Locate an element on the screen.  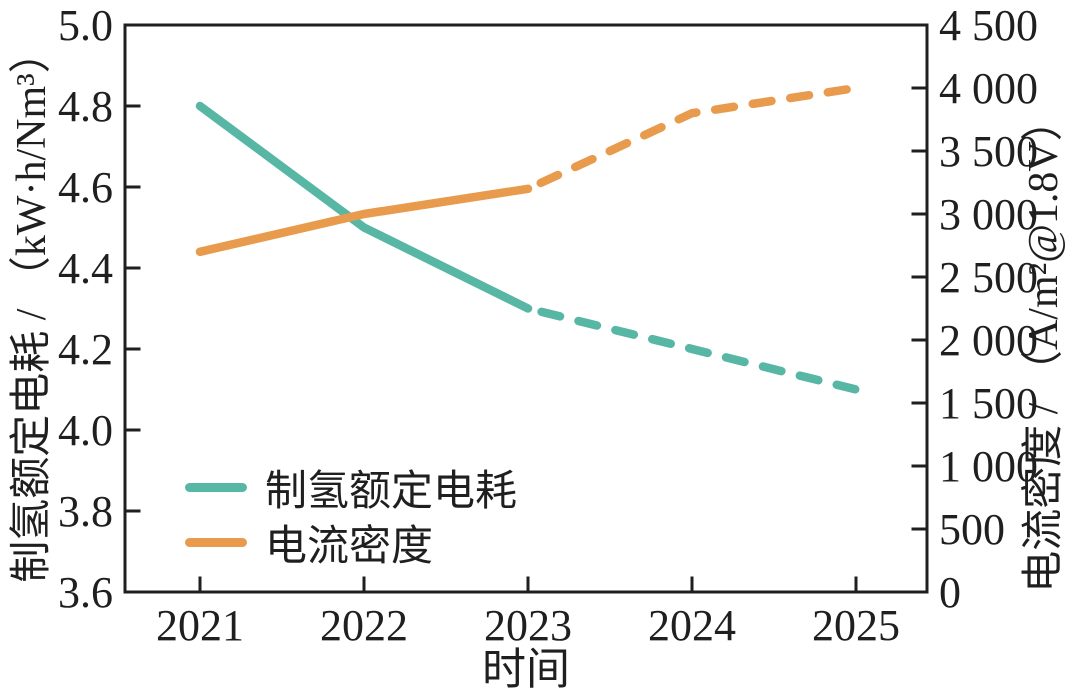
right-axis-tick-label: 0 is located at coordinates (950, 592).